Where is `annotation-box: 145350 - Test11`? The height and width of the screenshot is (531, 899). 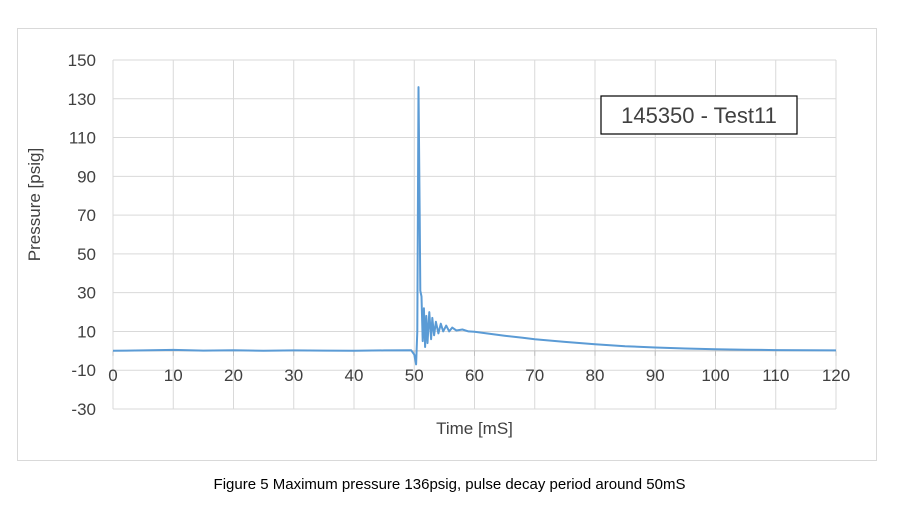 annotation-box: 145350 - Test11 is located at coordinates (699, 115).